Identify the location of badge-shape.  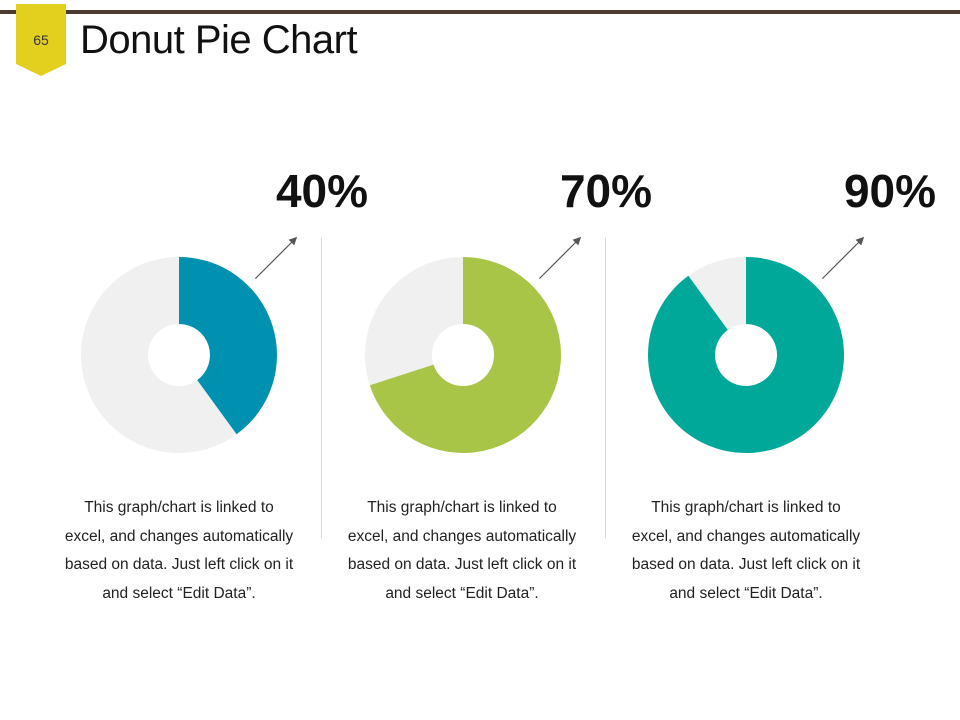
(41, 40).